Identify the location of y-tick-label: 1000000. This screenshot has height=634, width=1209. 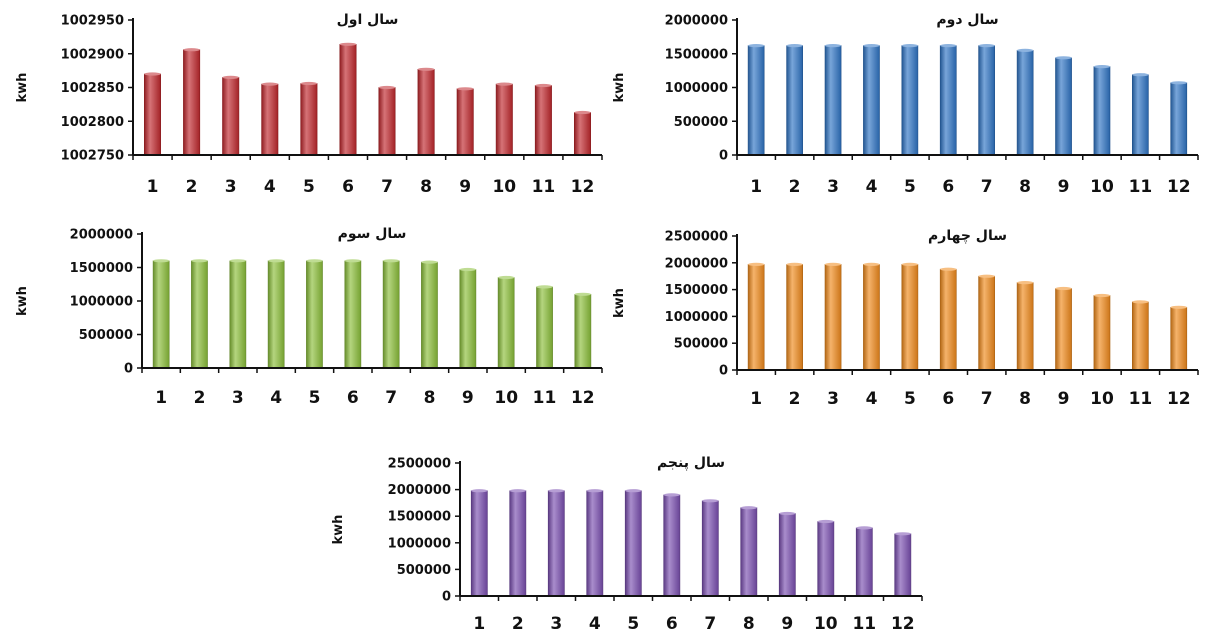
(101, 302).